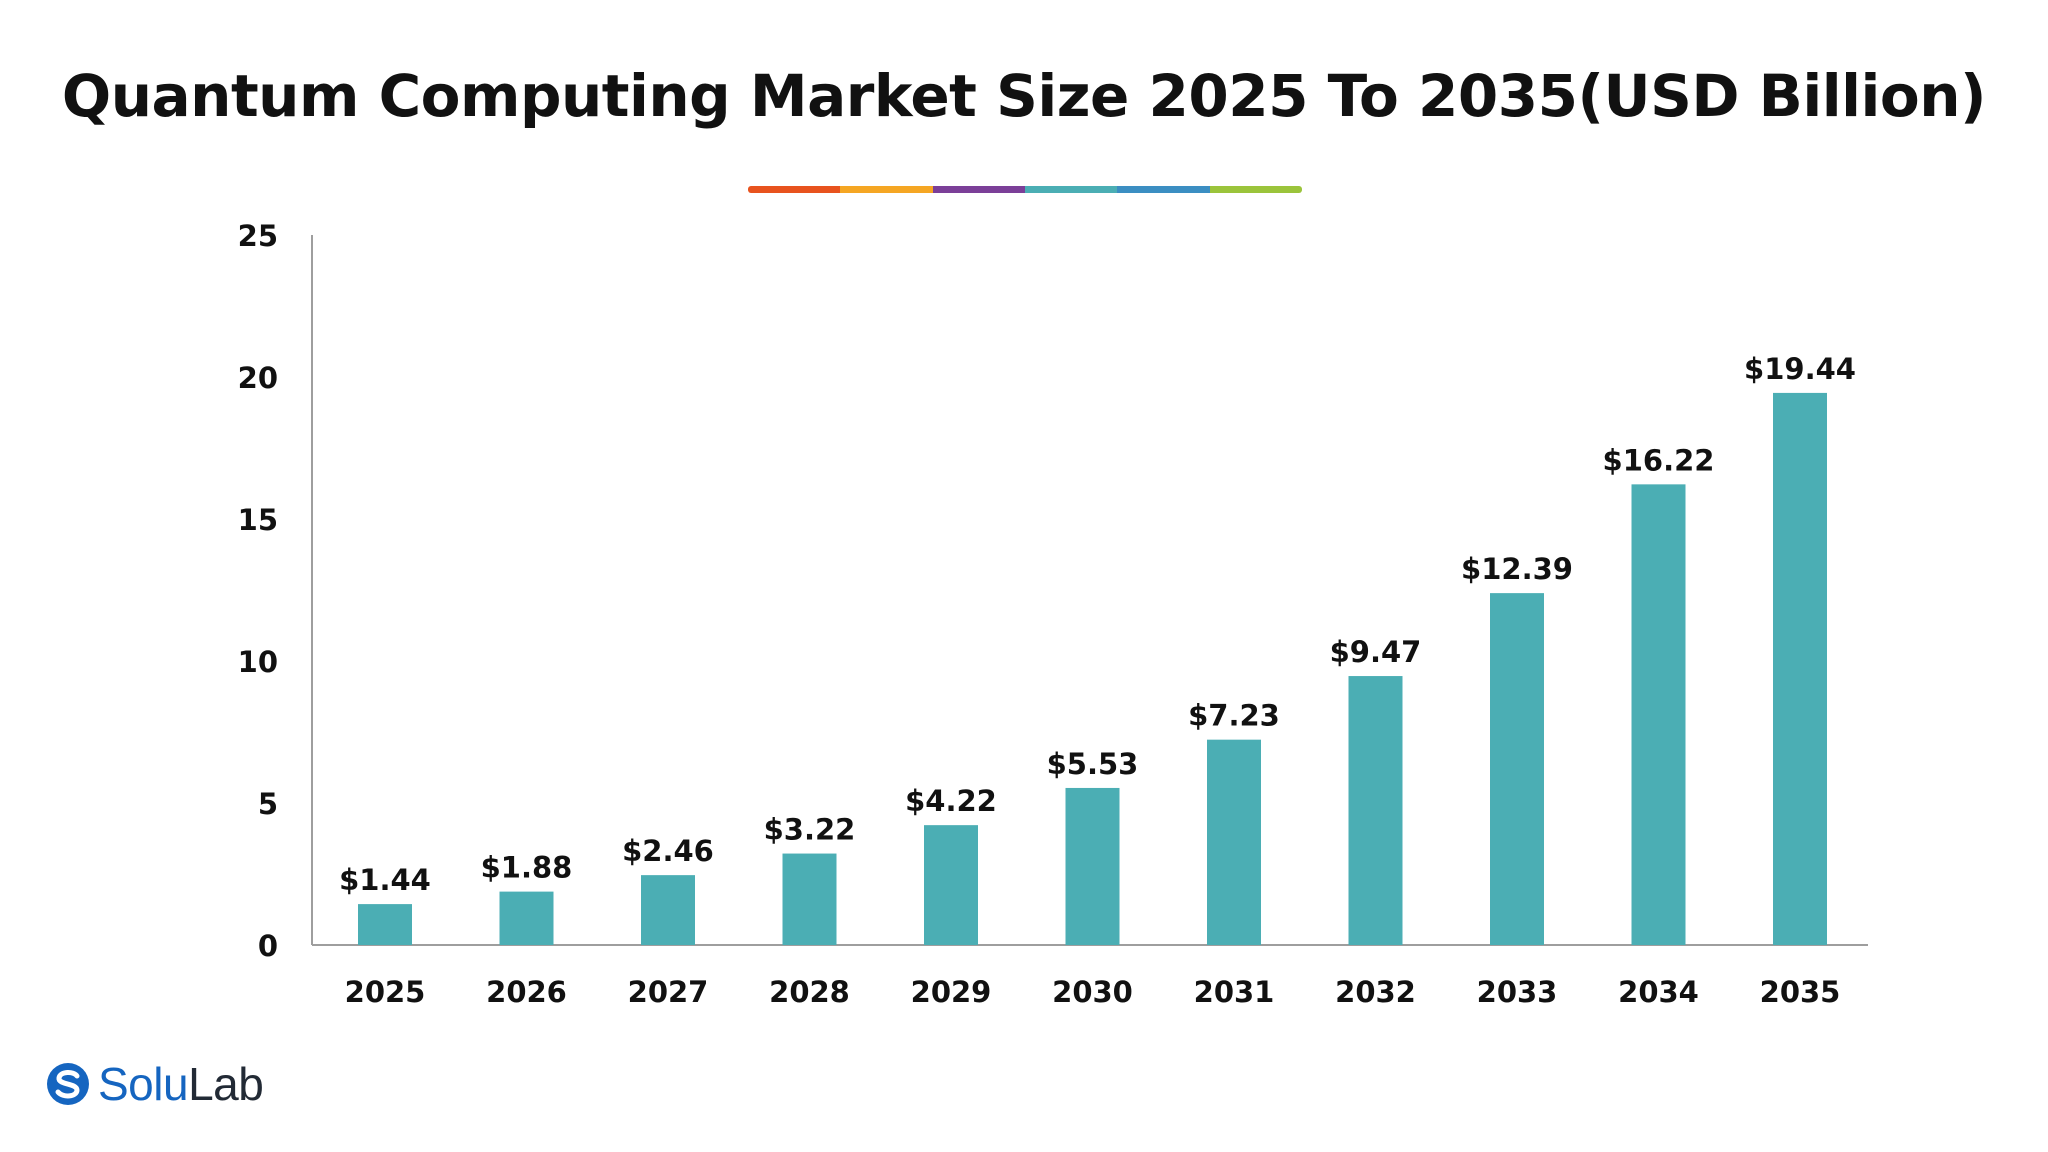 The width and height of the screenshot is (2048, 1152). What do you see at coordinates (258, 662) in the screenshot?
I see `y-tick-label: 10` at bounding box center [258, 662].